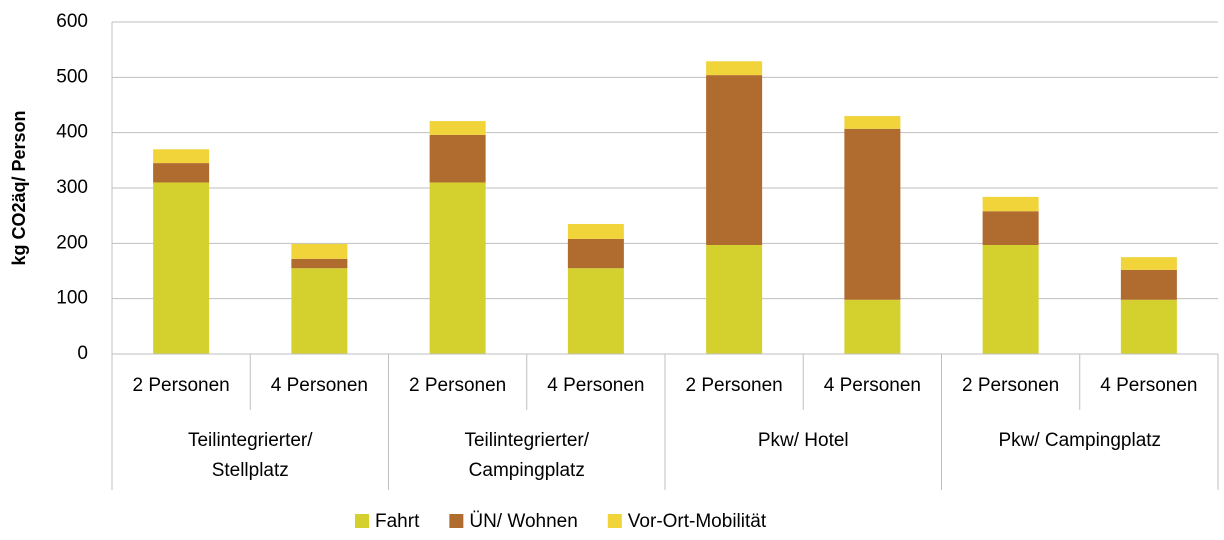 This screenshot has height=540, width=1224. What do you see at coordinates (72, 76) in the screenshot?
I see `y-tick-label: 500` at bounding box center [72, 76].